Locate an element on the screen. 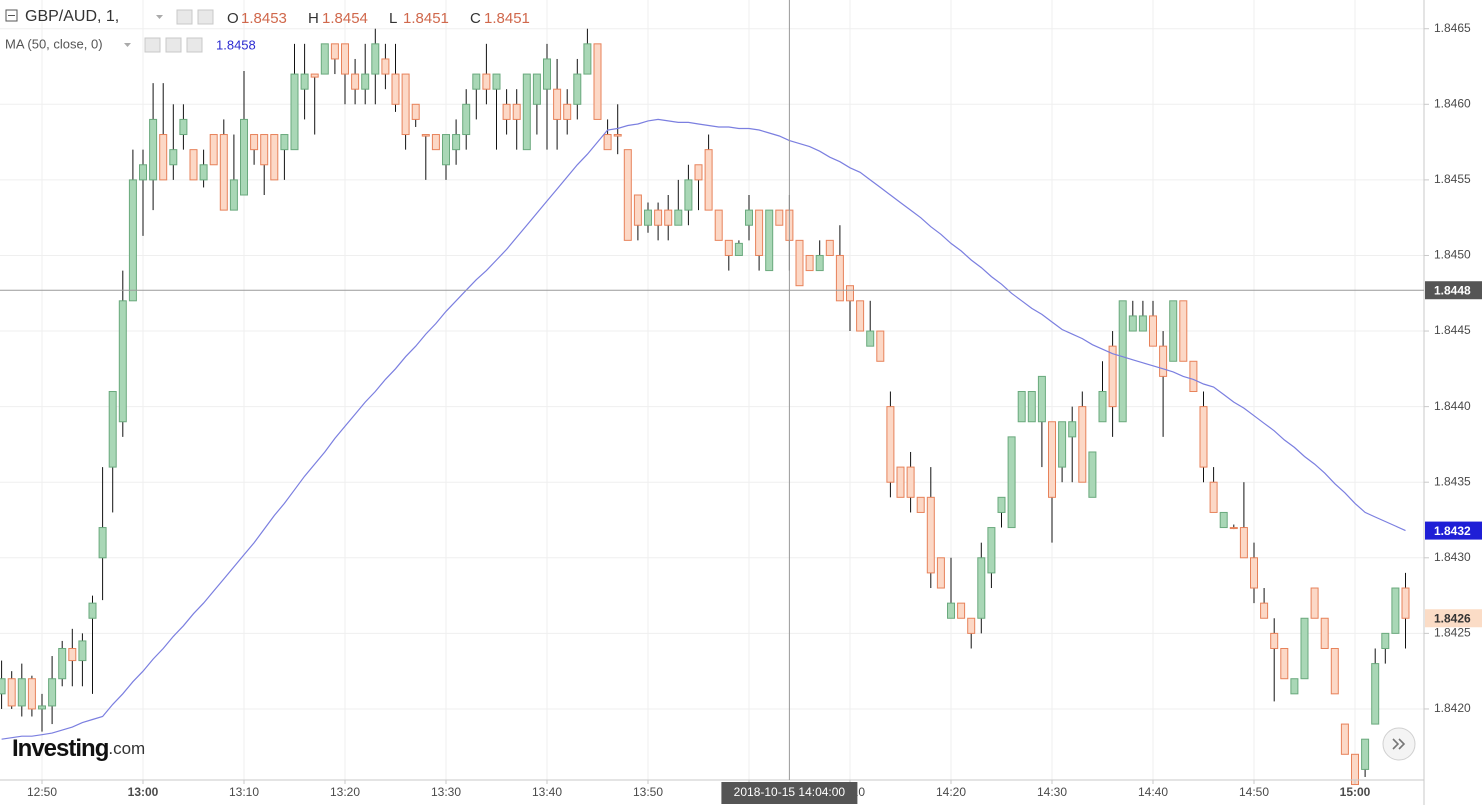 The height and width of the screenshot is (805, 1482). ma-last-label: 1.8432 is located at coordinates (1452, 531).